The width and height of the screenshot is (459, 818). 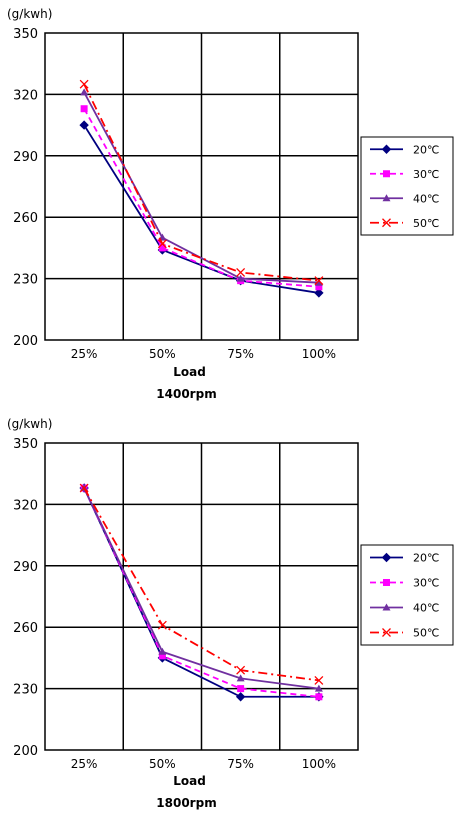 What do you see at coordinates (186, 394) in the screenshot?
I see `chart-caption: 1400rpm` at bounding box center [186, 394].